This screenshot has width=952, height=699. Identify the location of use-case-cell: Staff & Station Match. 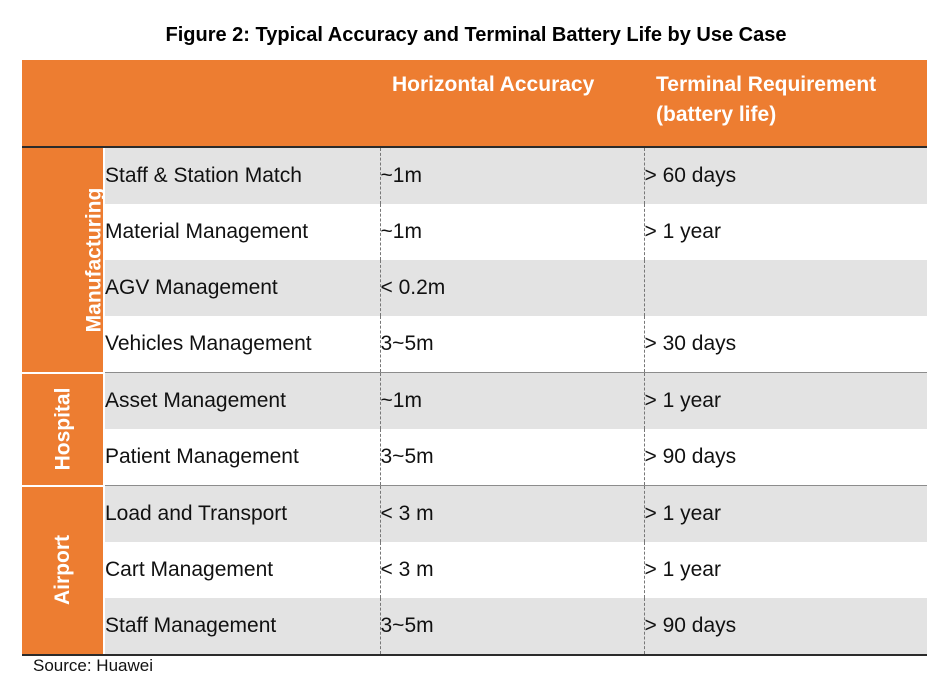
(242, 175).